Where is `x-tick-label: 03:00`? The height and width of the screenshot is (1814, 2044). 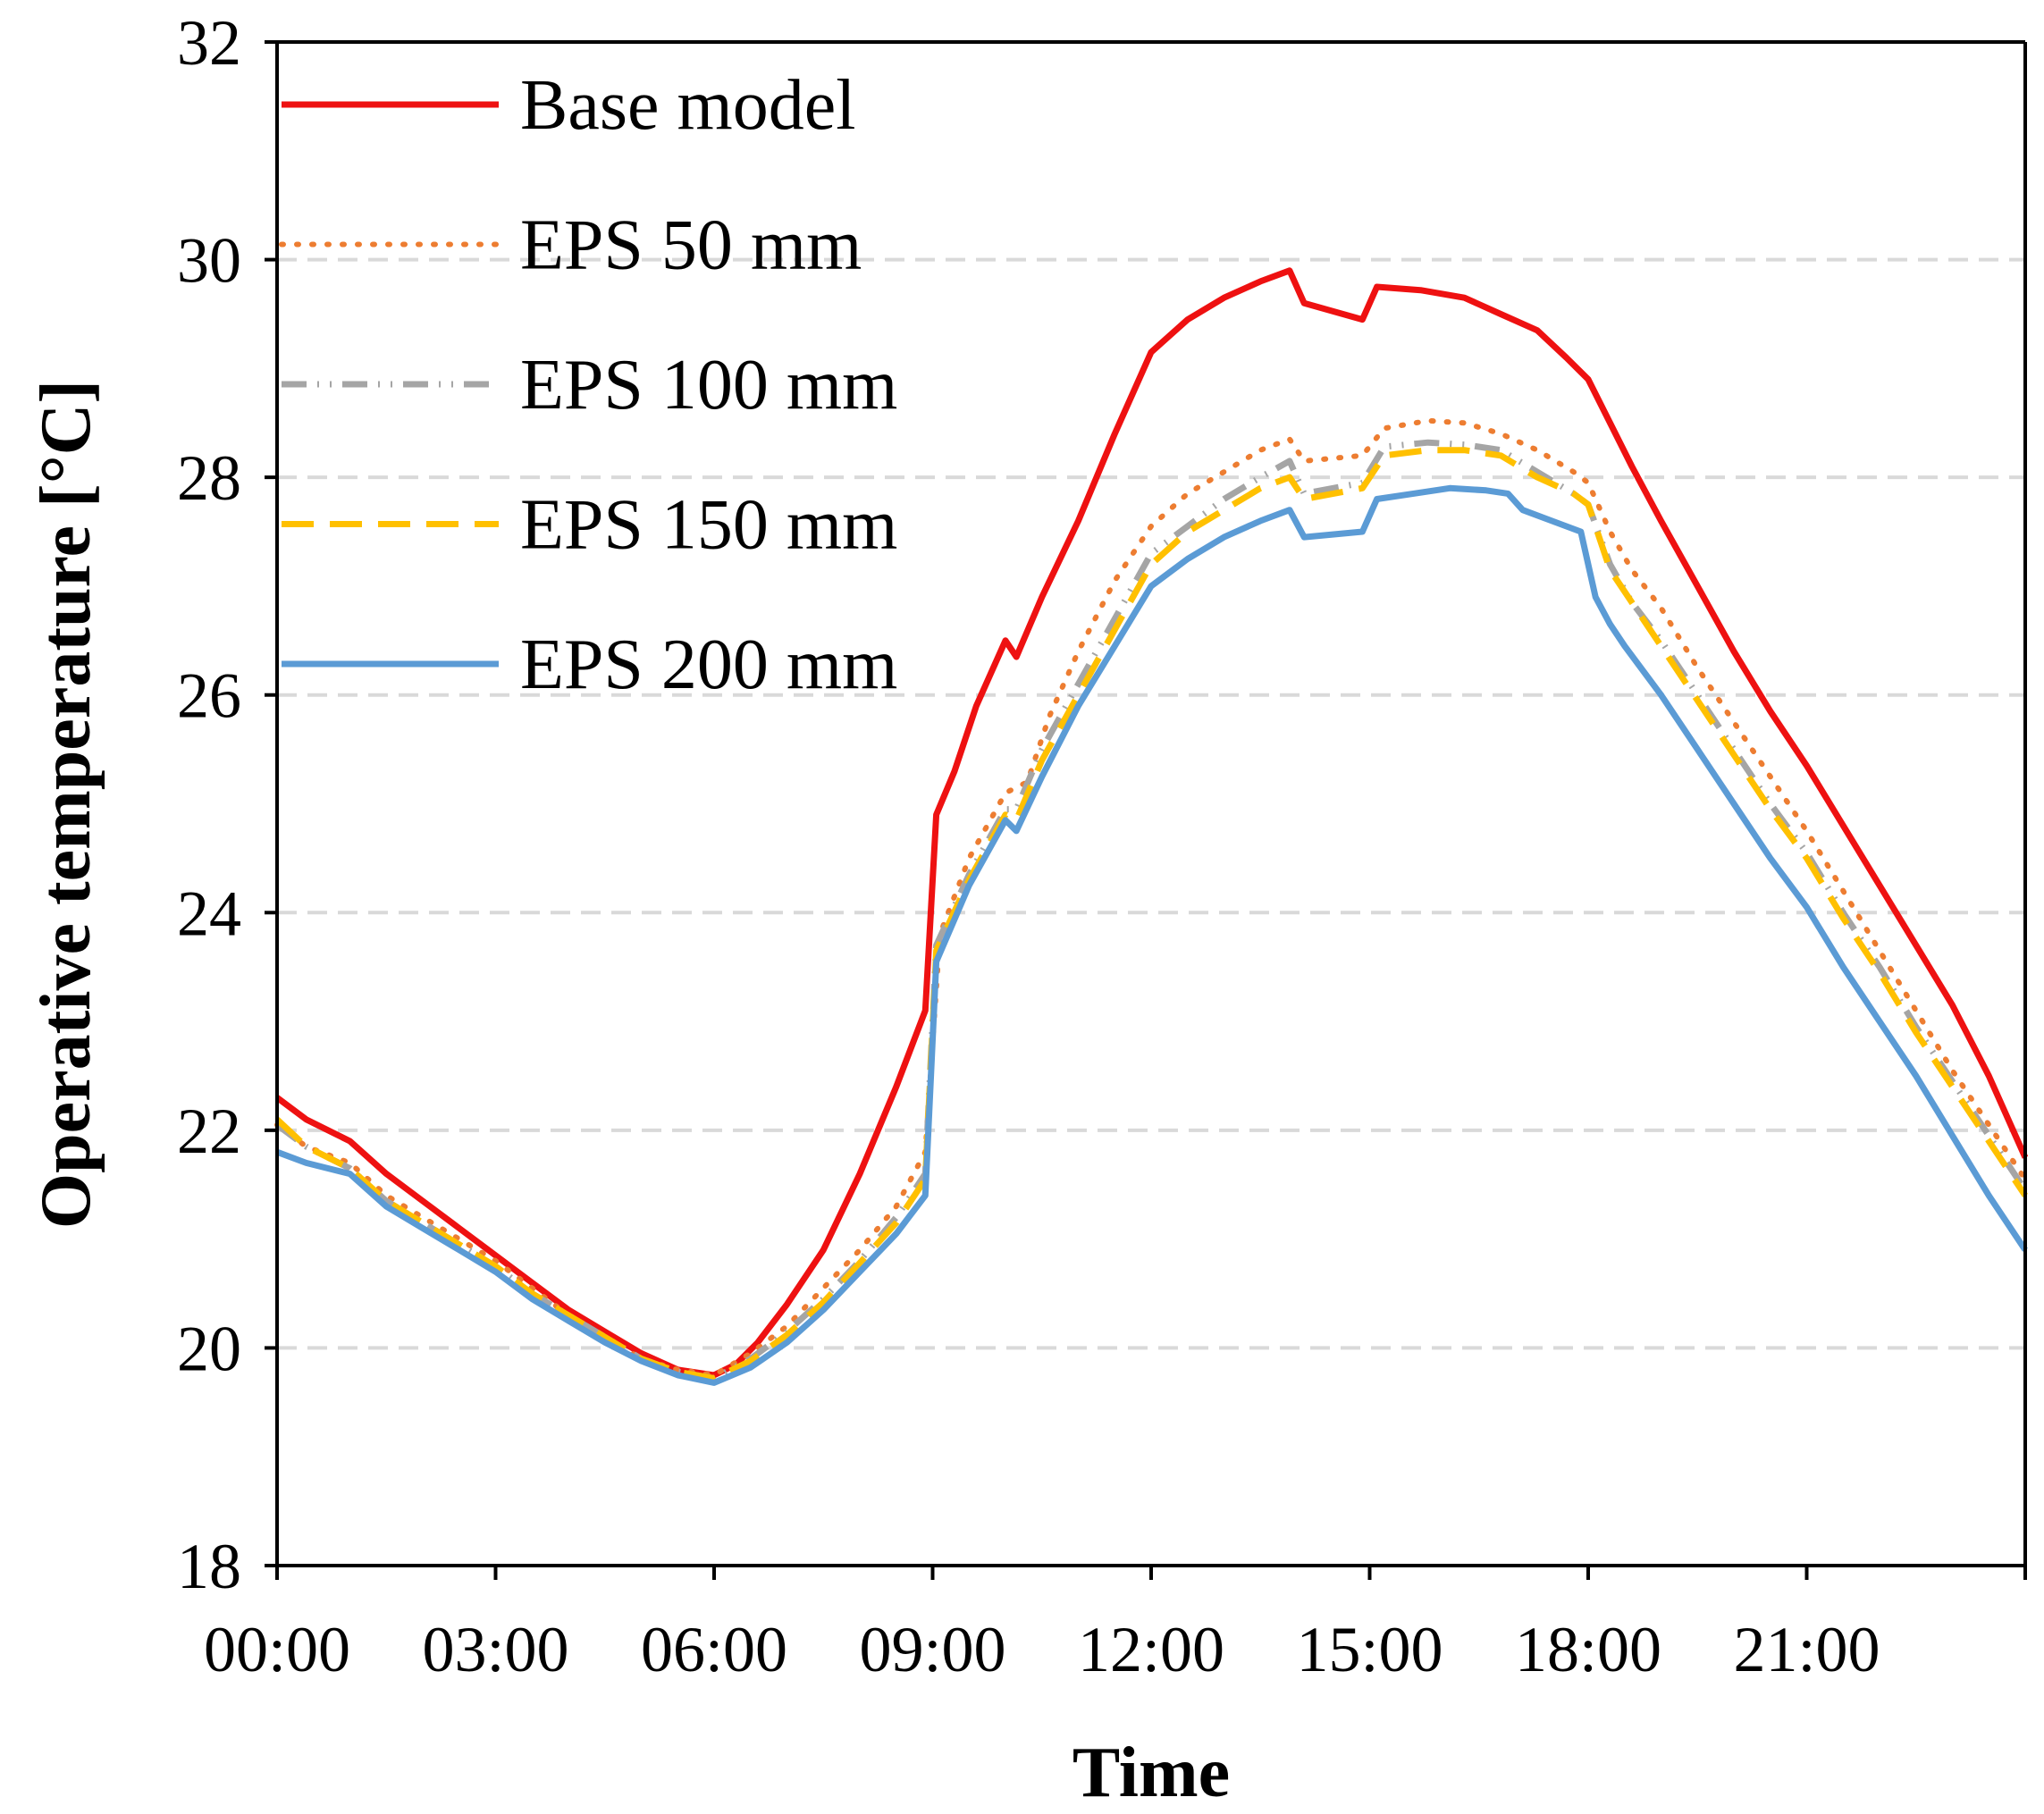 x-tick-label: 03:00 is located at coordinates (495, 1650).